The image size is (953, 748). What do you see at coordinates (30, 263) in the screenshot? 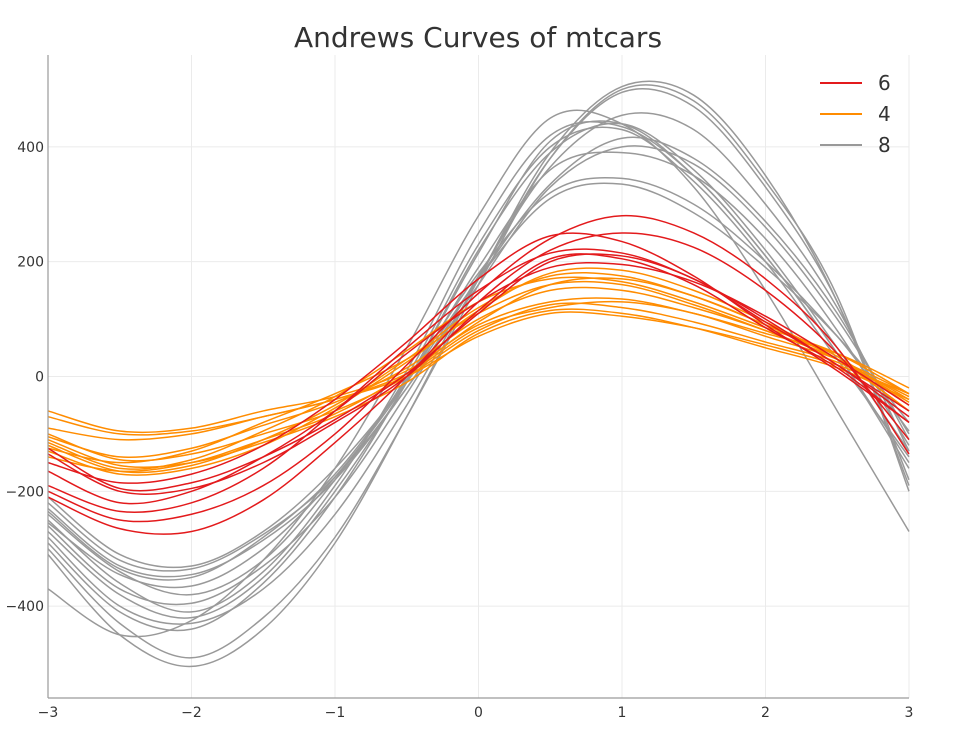
I see `y-tick-label: 200` at bounding box center [30, 263].